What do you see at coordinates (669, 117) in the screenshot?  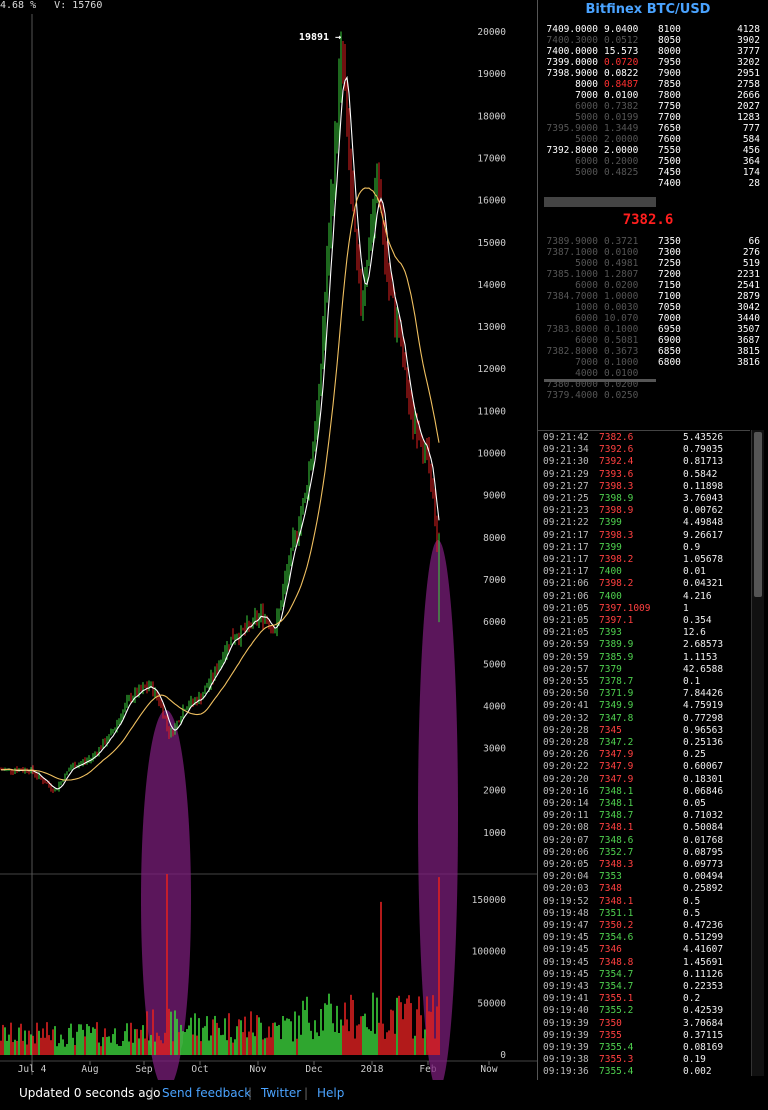 I see `depth-price: 7700` at bounding box center [669, 117].